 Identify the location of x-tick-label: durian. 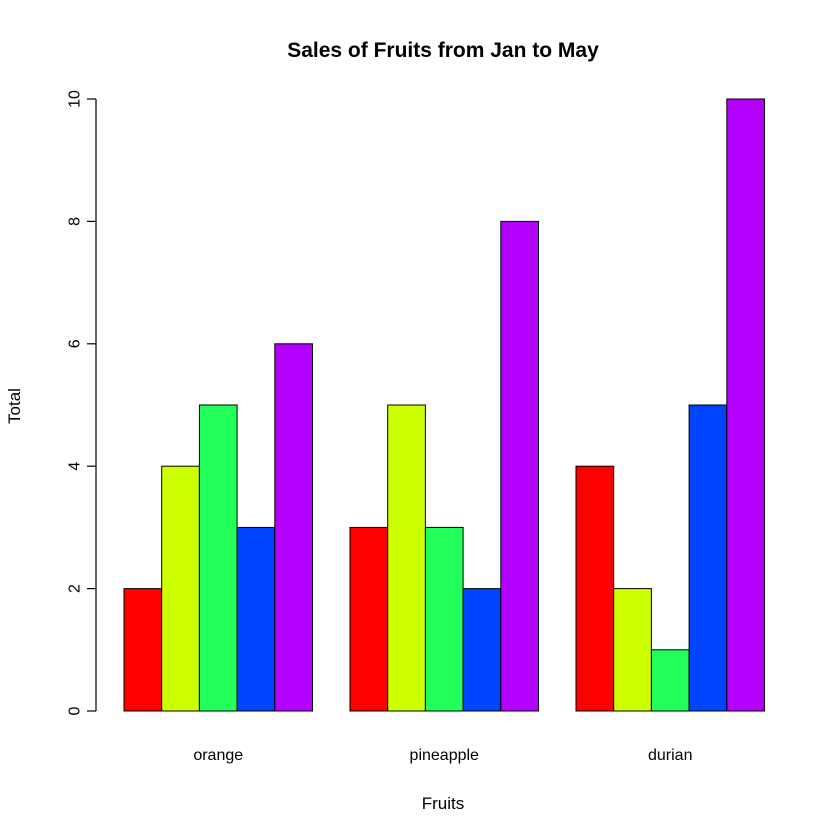
(670, 755).